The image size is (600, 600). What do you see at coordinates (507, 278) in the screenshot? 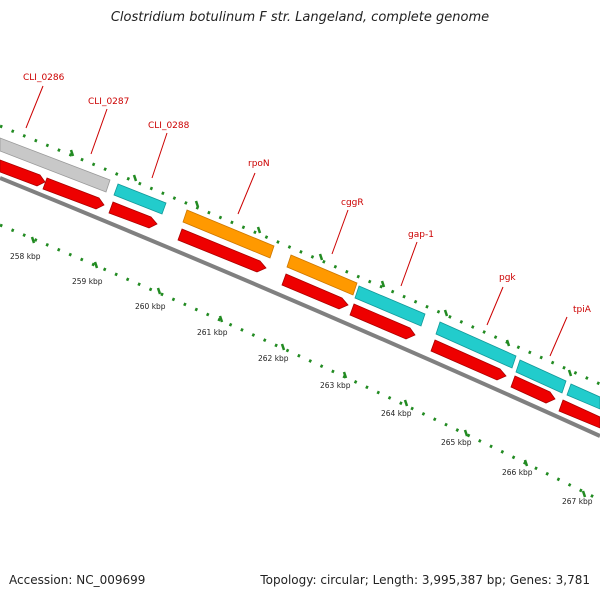
I see `gene-label: pgk` at bounding box center [507, 278].